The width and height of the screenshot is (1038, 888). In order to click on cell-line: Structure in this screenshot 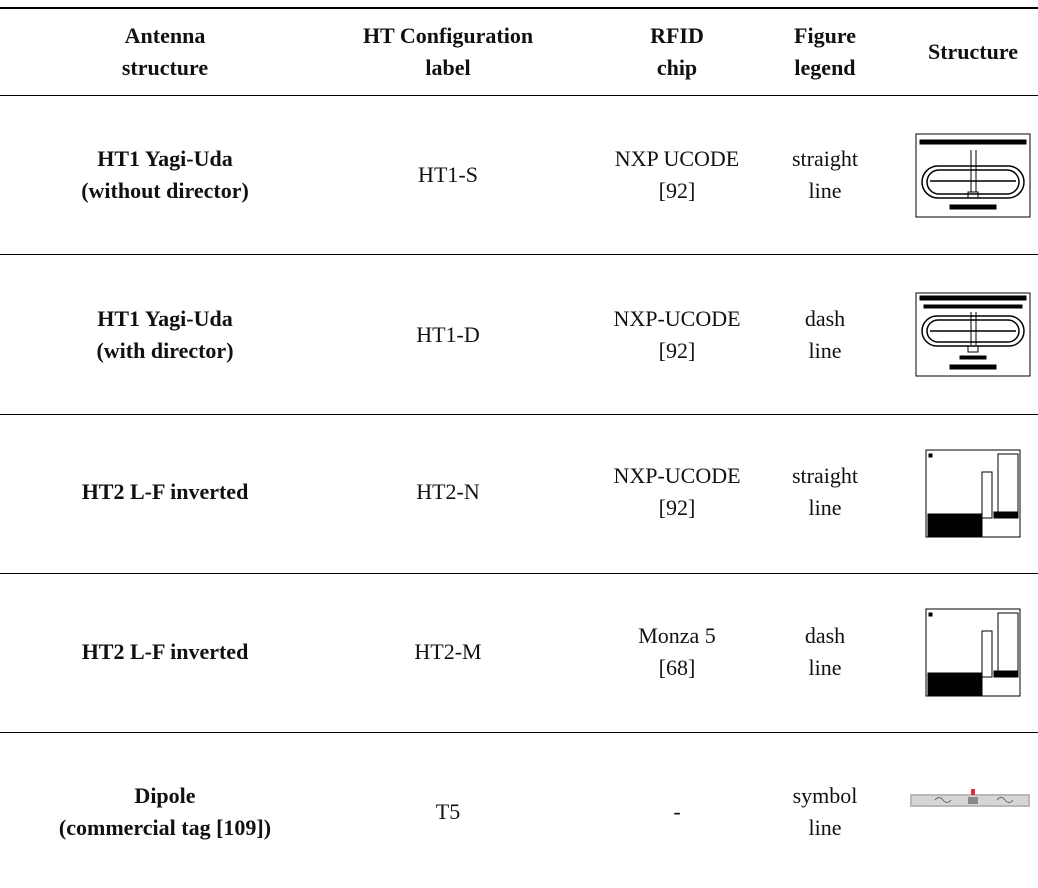, I will do `click(973, 51)`.